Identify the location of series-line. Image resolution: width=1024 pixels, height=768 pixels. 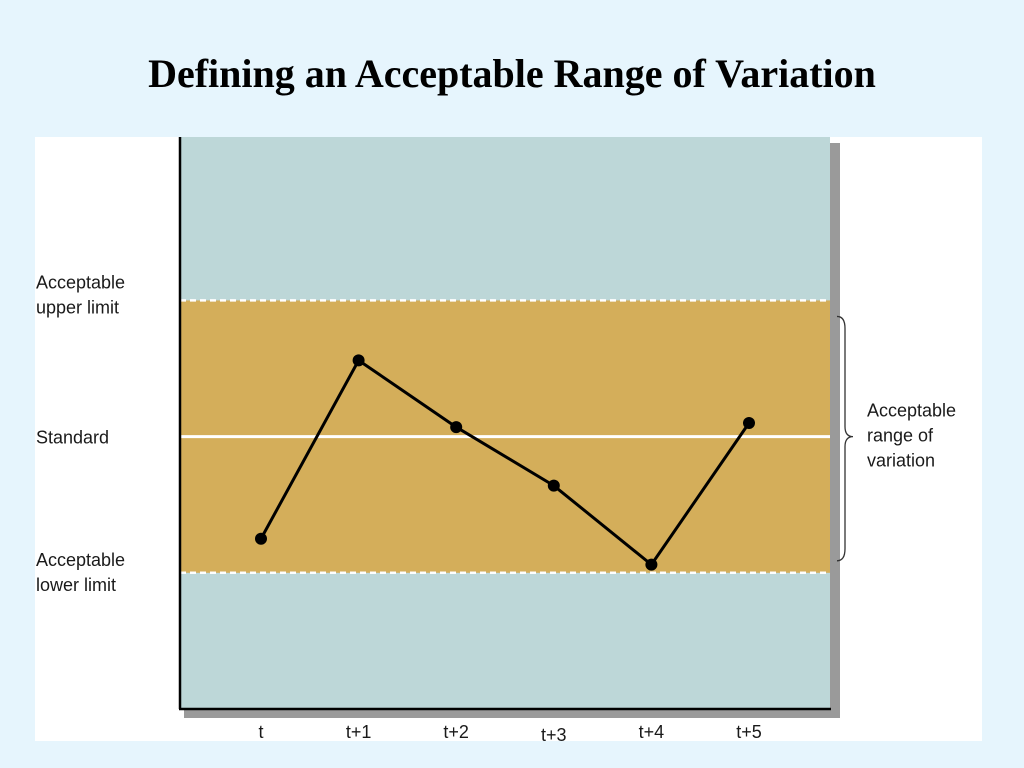
(505, 462).